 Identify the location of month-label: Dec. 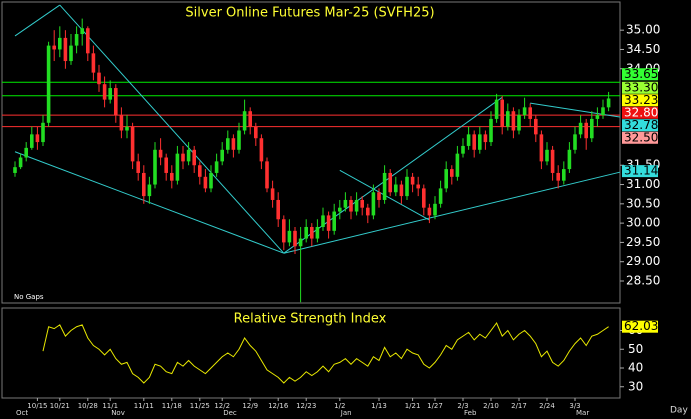
(230, 413).